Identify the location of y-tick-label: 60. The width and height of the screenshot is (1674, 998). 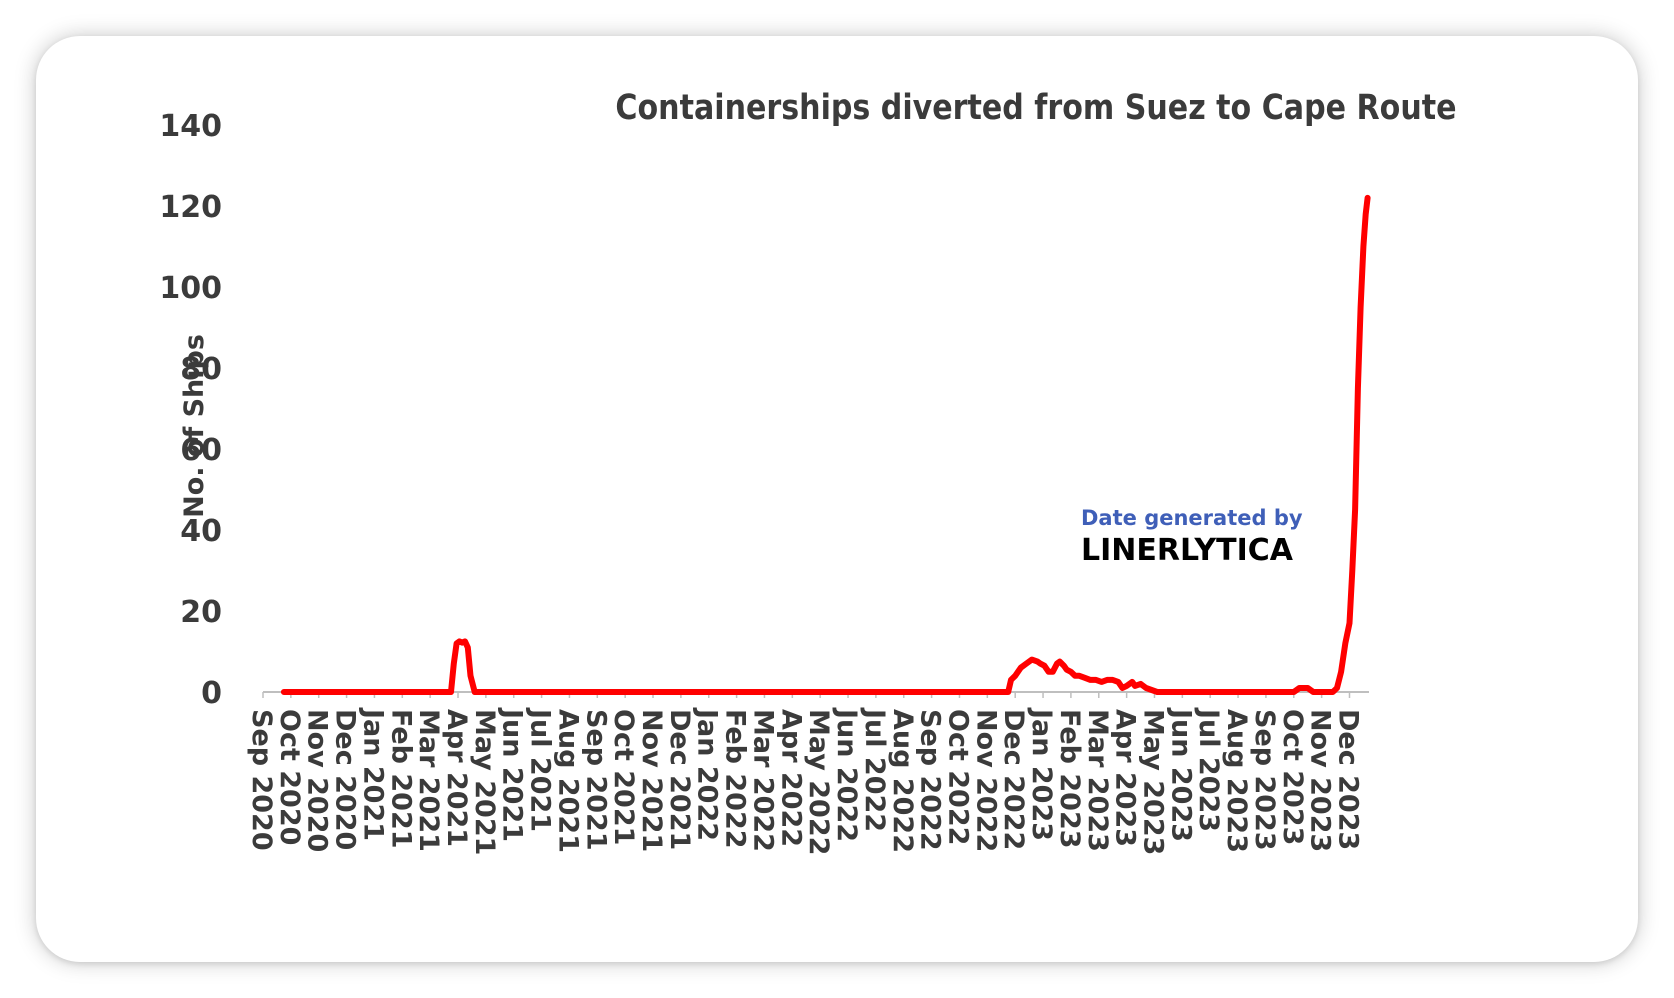
(201, 450).